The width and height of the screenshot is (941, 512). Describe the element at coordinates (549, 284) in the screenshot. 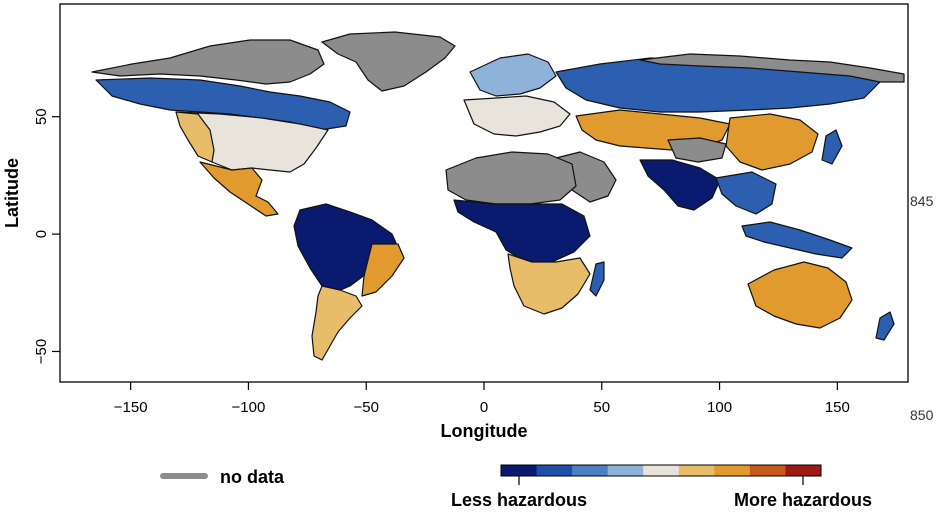

I see `region-southern-africa` at that location.